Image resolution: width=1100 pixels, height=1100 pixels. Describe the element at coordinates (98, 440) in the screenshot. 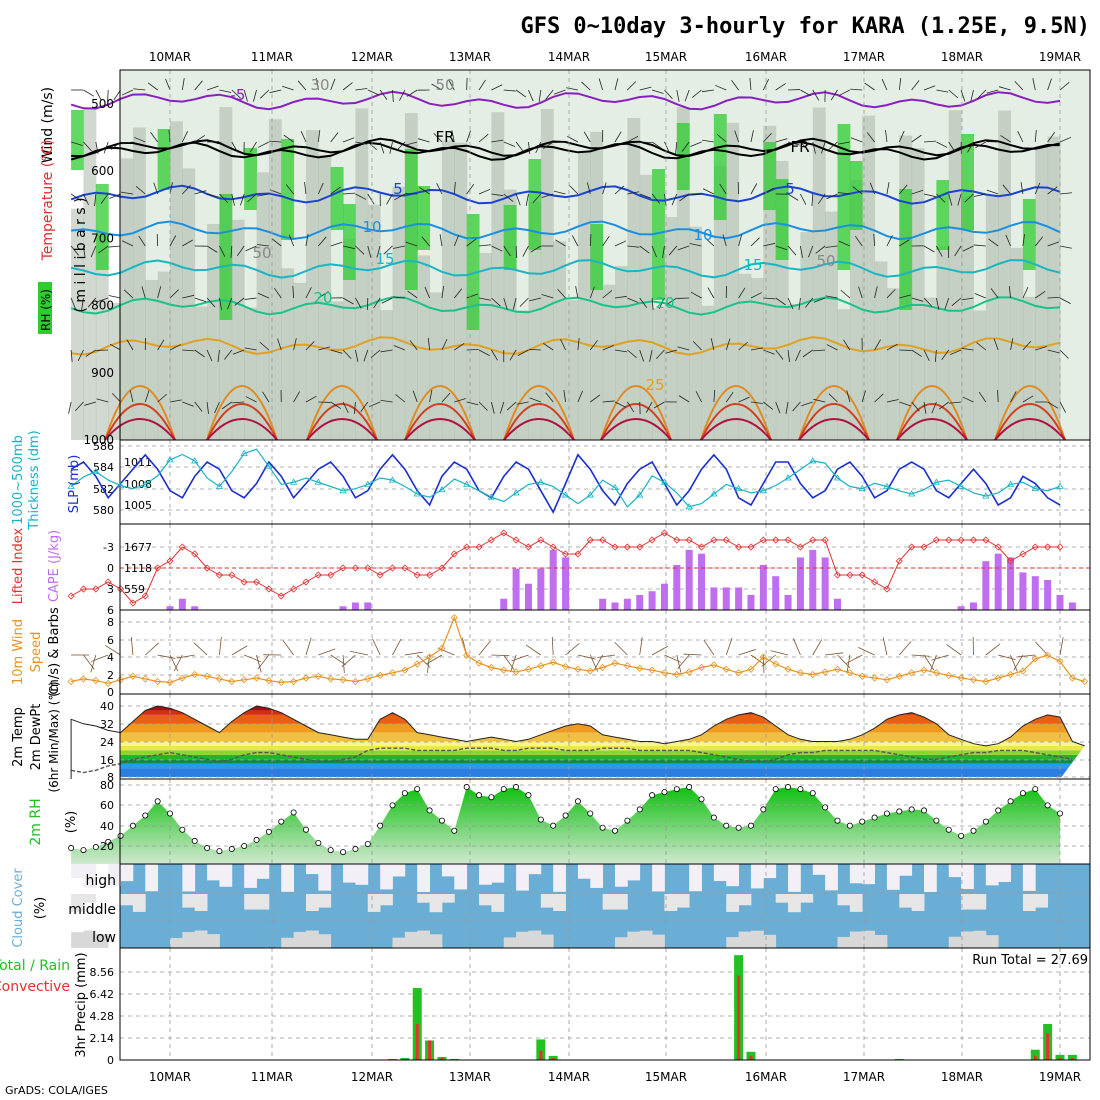

I see `y-tick-label: 1000` at that location.